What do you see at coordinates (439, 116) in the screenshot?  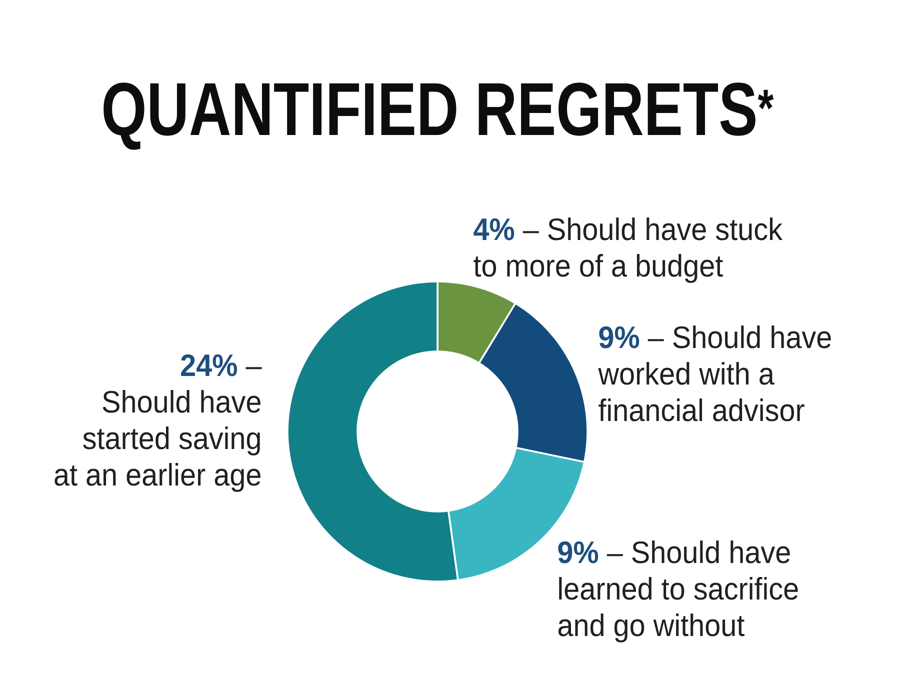 I see `chart-title: QUANTIFIED REGRETS$^{*}$` at bounding box center [439, 116].